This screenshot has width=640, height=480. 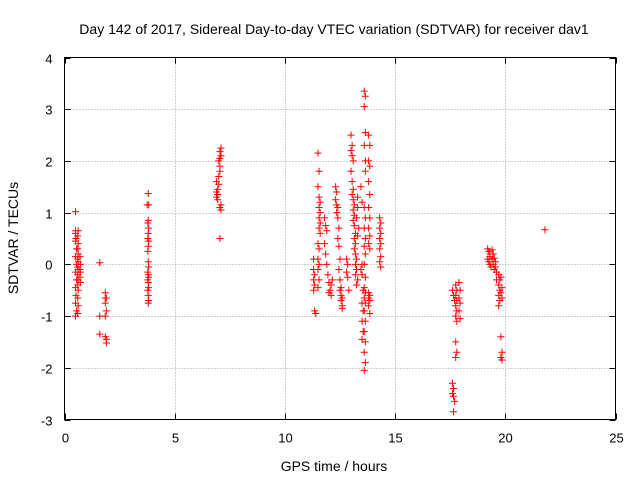 What do you see at coordinates (13, 238) in the screenshot?
I see `y-axis-label: SDTVAR / TECUs` at bounding box center [13, 238].